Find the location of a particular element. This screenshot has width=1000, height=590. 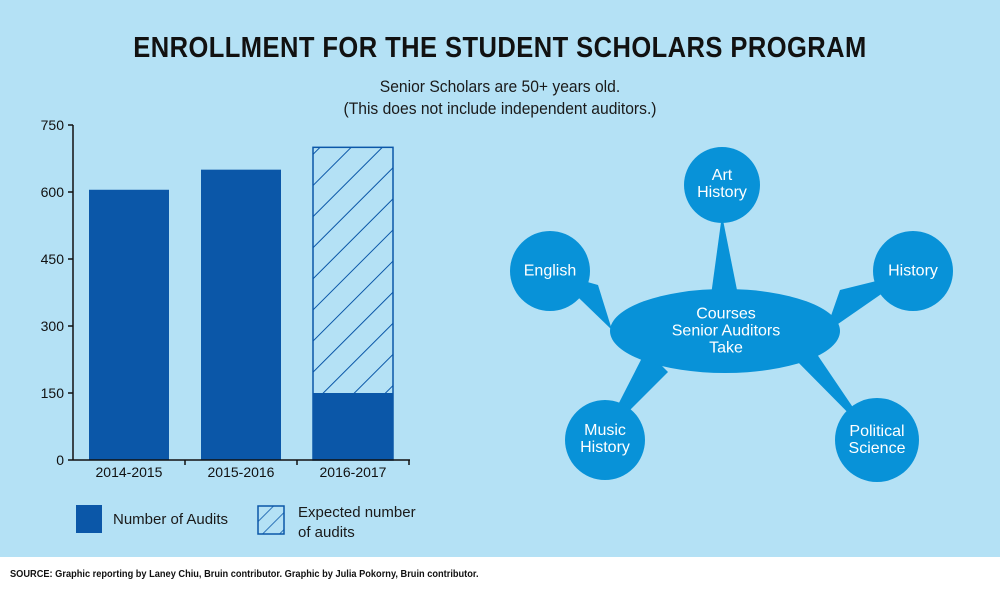

y-tick-label: 150 is located at coordinates (53, 393).